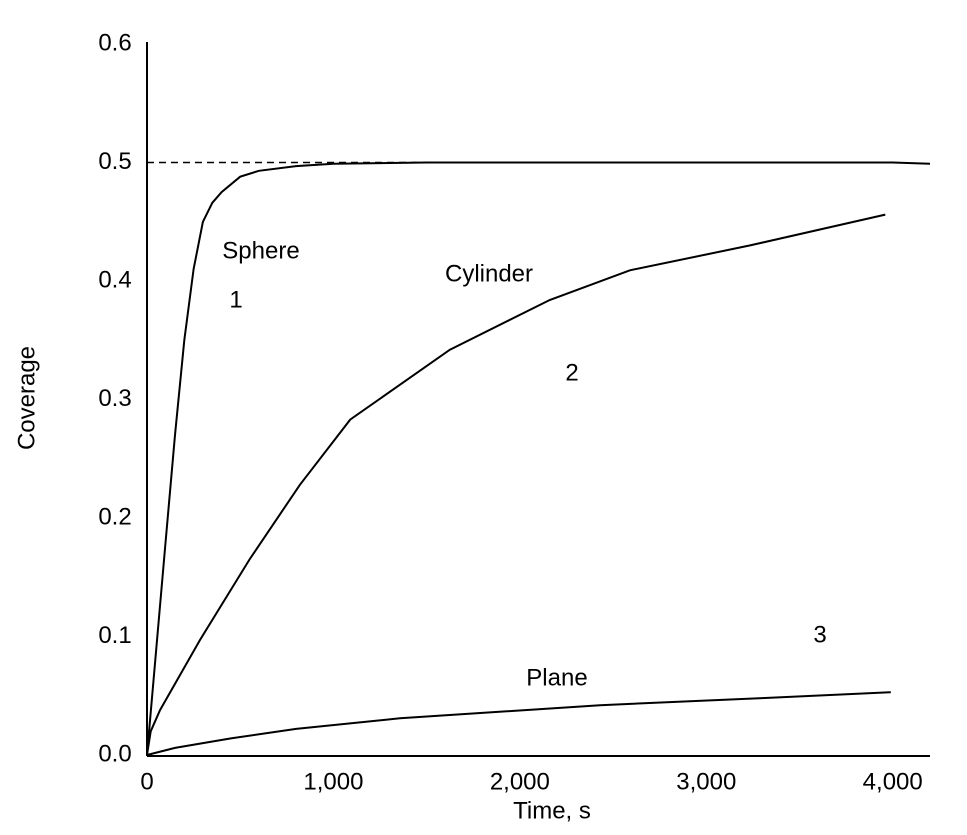 The image size is (967, 835). I want to click on y-axis-label: Coverage, so click(26, 398).